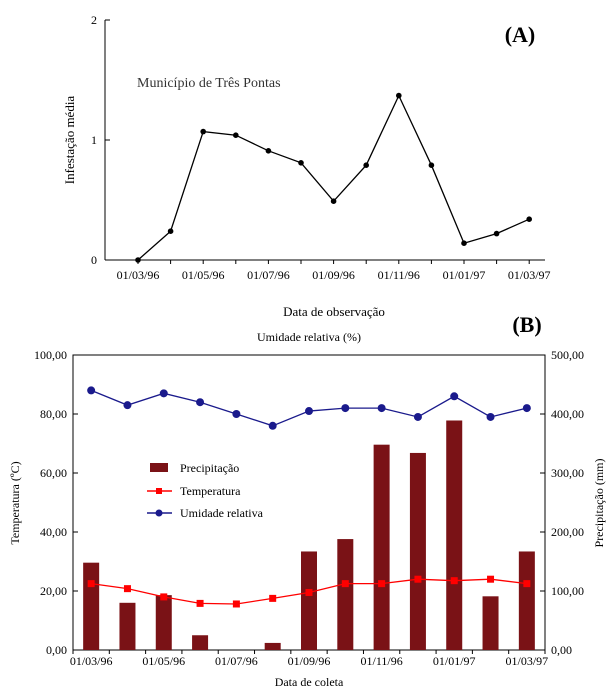  I want to click on b-x-tick-label: 01/01/97, so click(454, 661).